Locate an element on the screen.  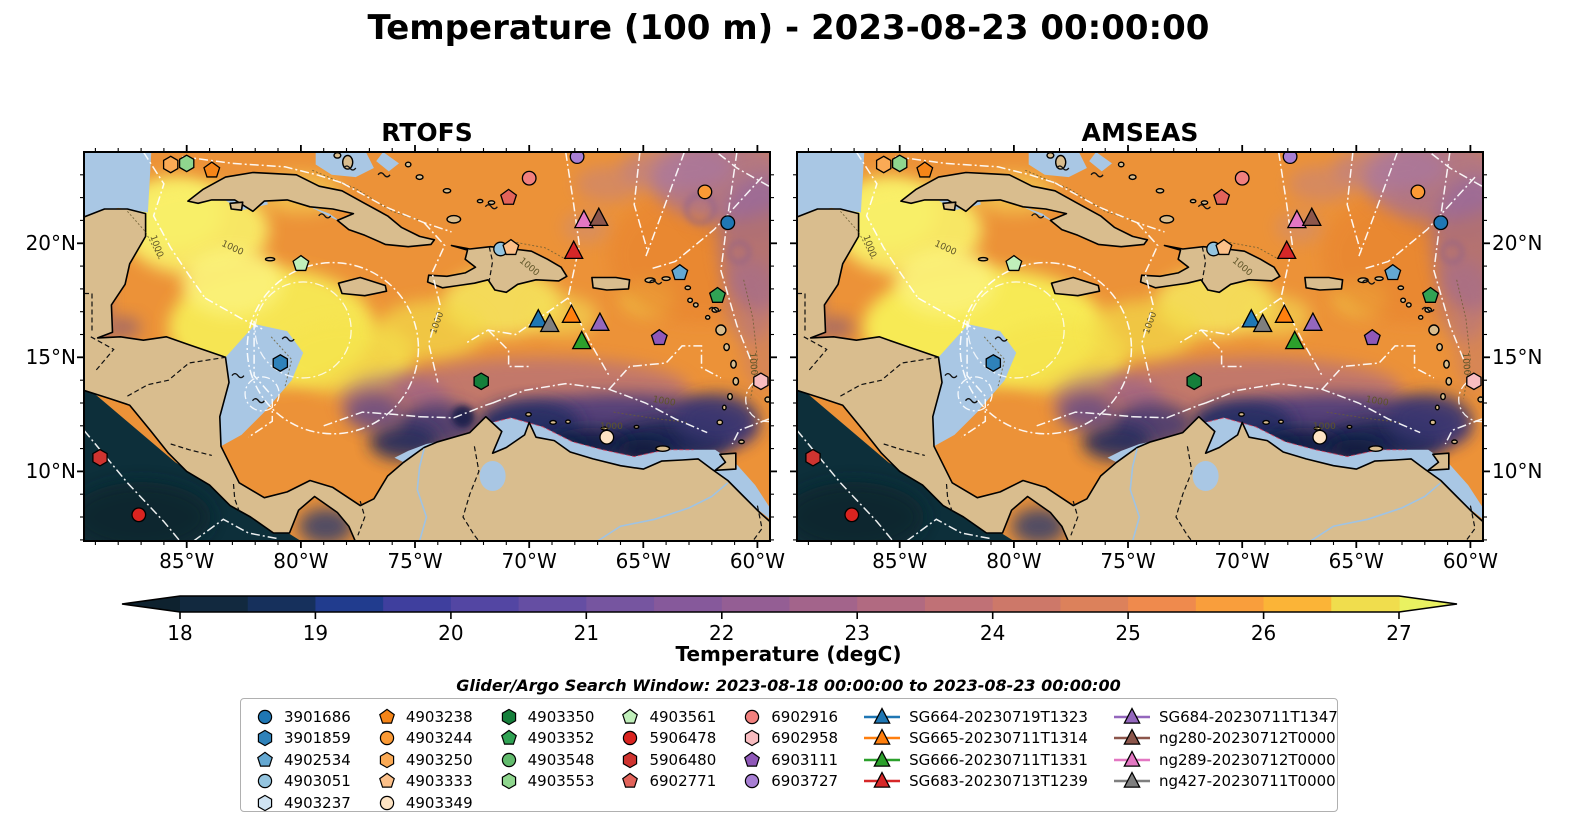
map-marker-ng280-20230712T0000 is located at coordinates (598, 216).